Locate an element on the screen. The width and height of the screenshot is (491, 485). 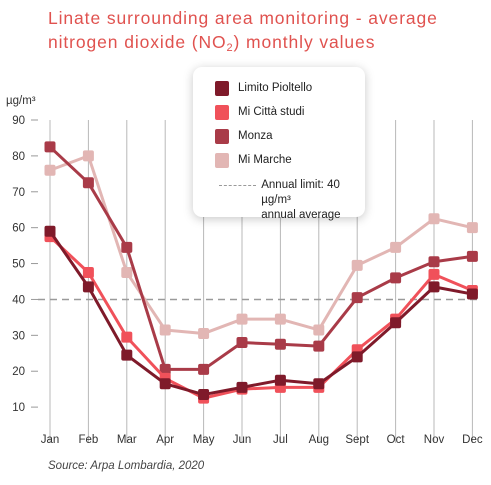
x-tick-label: Mar is located at coordinates (127, 440).